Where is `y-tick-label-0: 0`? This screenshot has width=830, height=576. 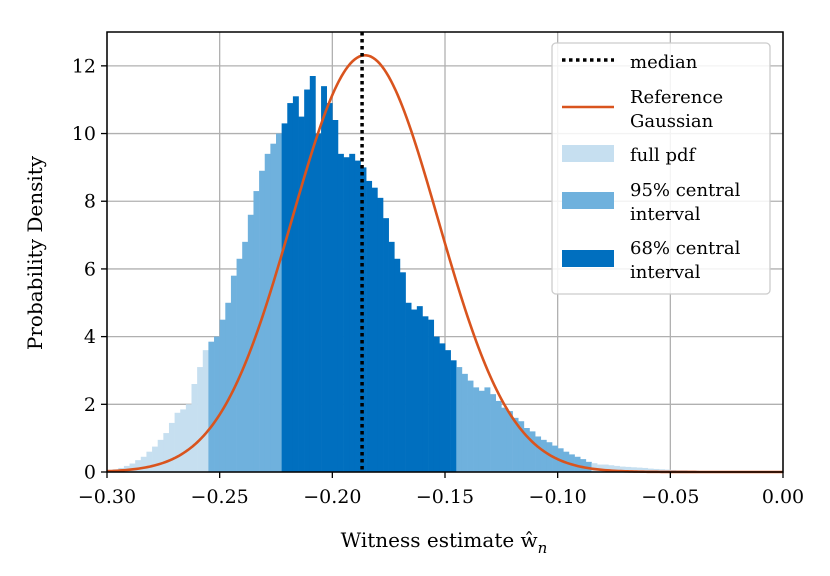
y-tick-label-0: 0 is located at coordinates (90, 473).